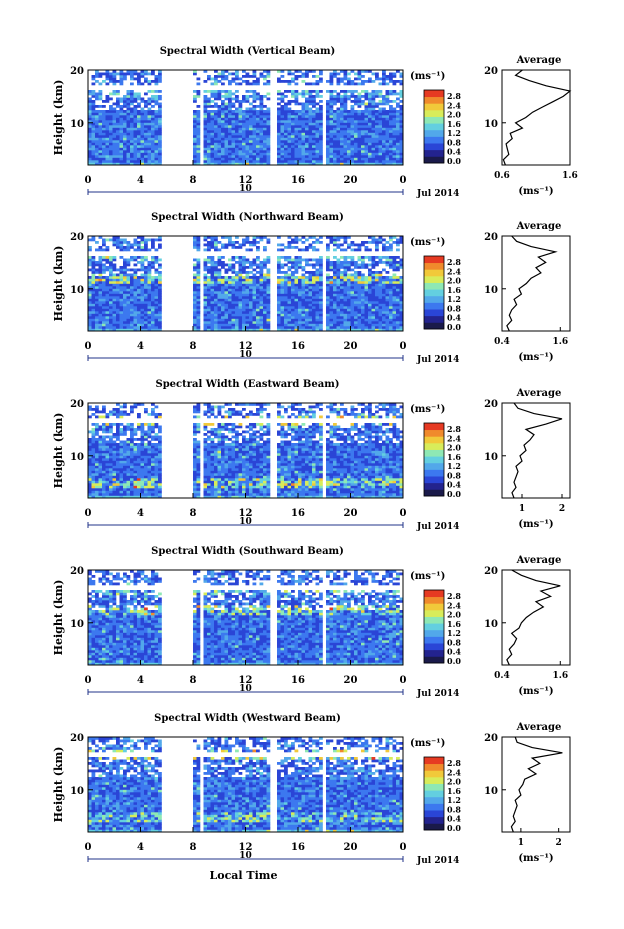 This screenshot has height=929, width=624. I want to click on colorbar-swatch, so click(434, 153).